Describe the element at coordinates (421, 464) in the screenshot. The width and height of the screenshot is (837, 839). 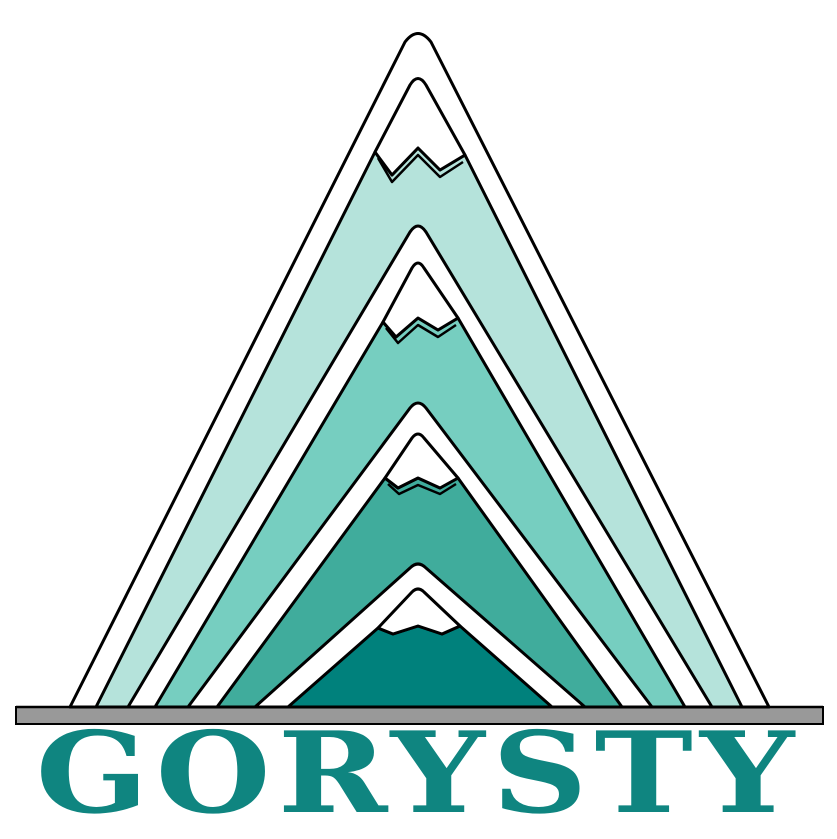
I see `snow-cap-third` at that location.